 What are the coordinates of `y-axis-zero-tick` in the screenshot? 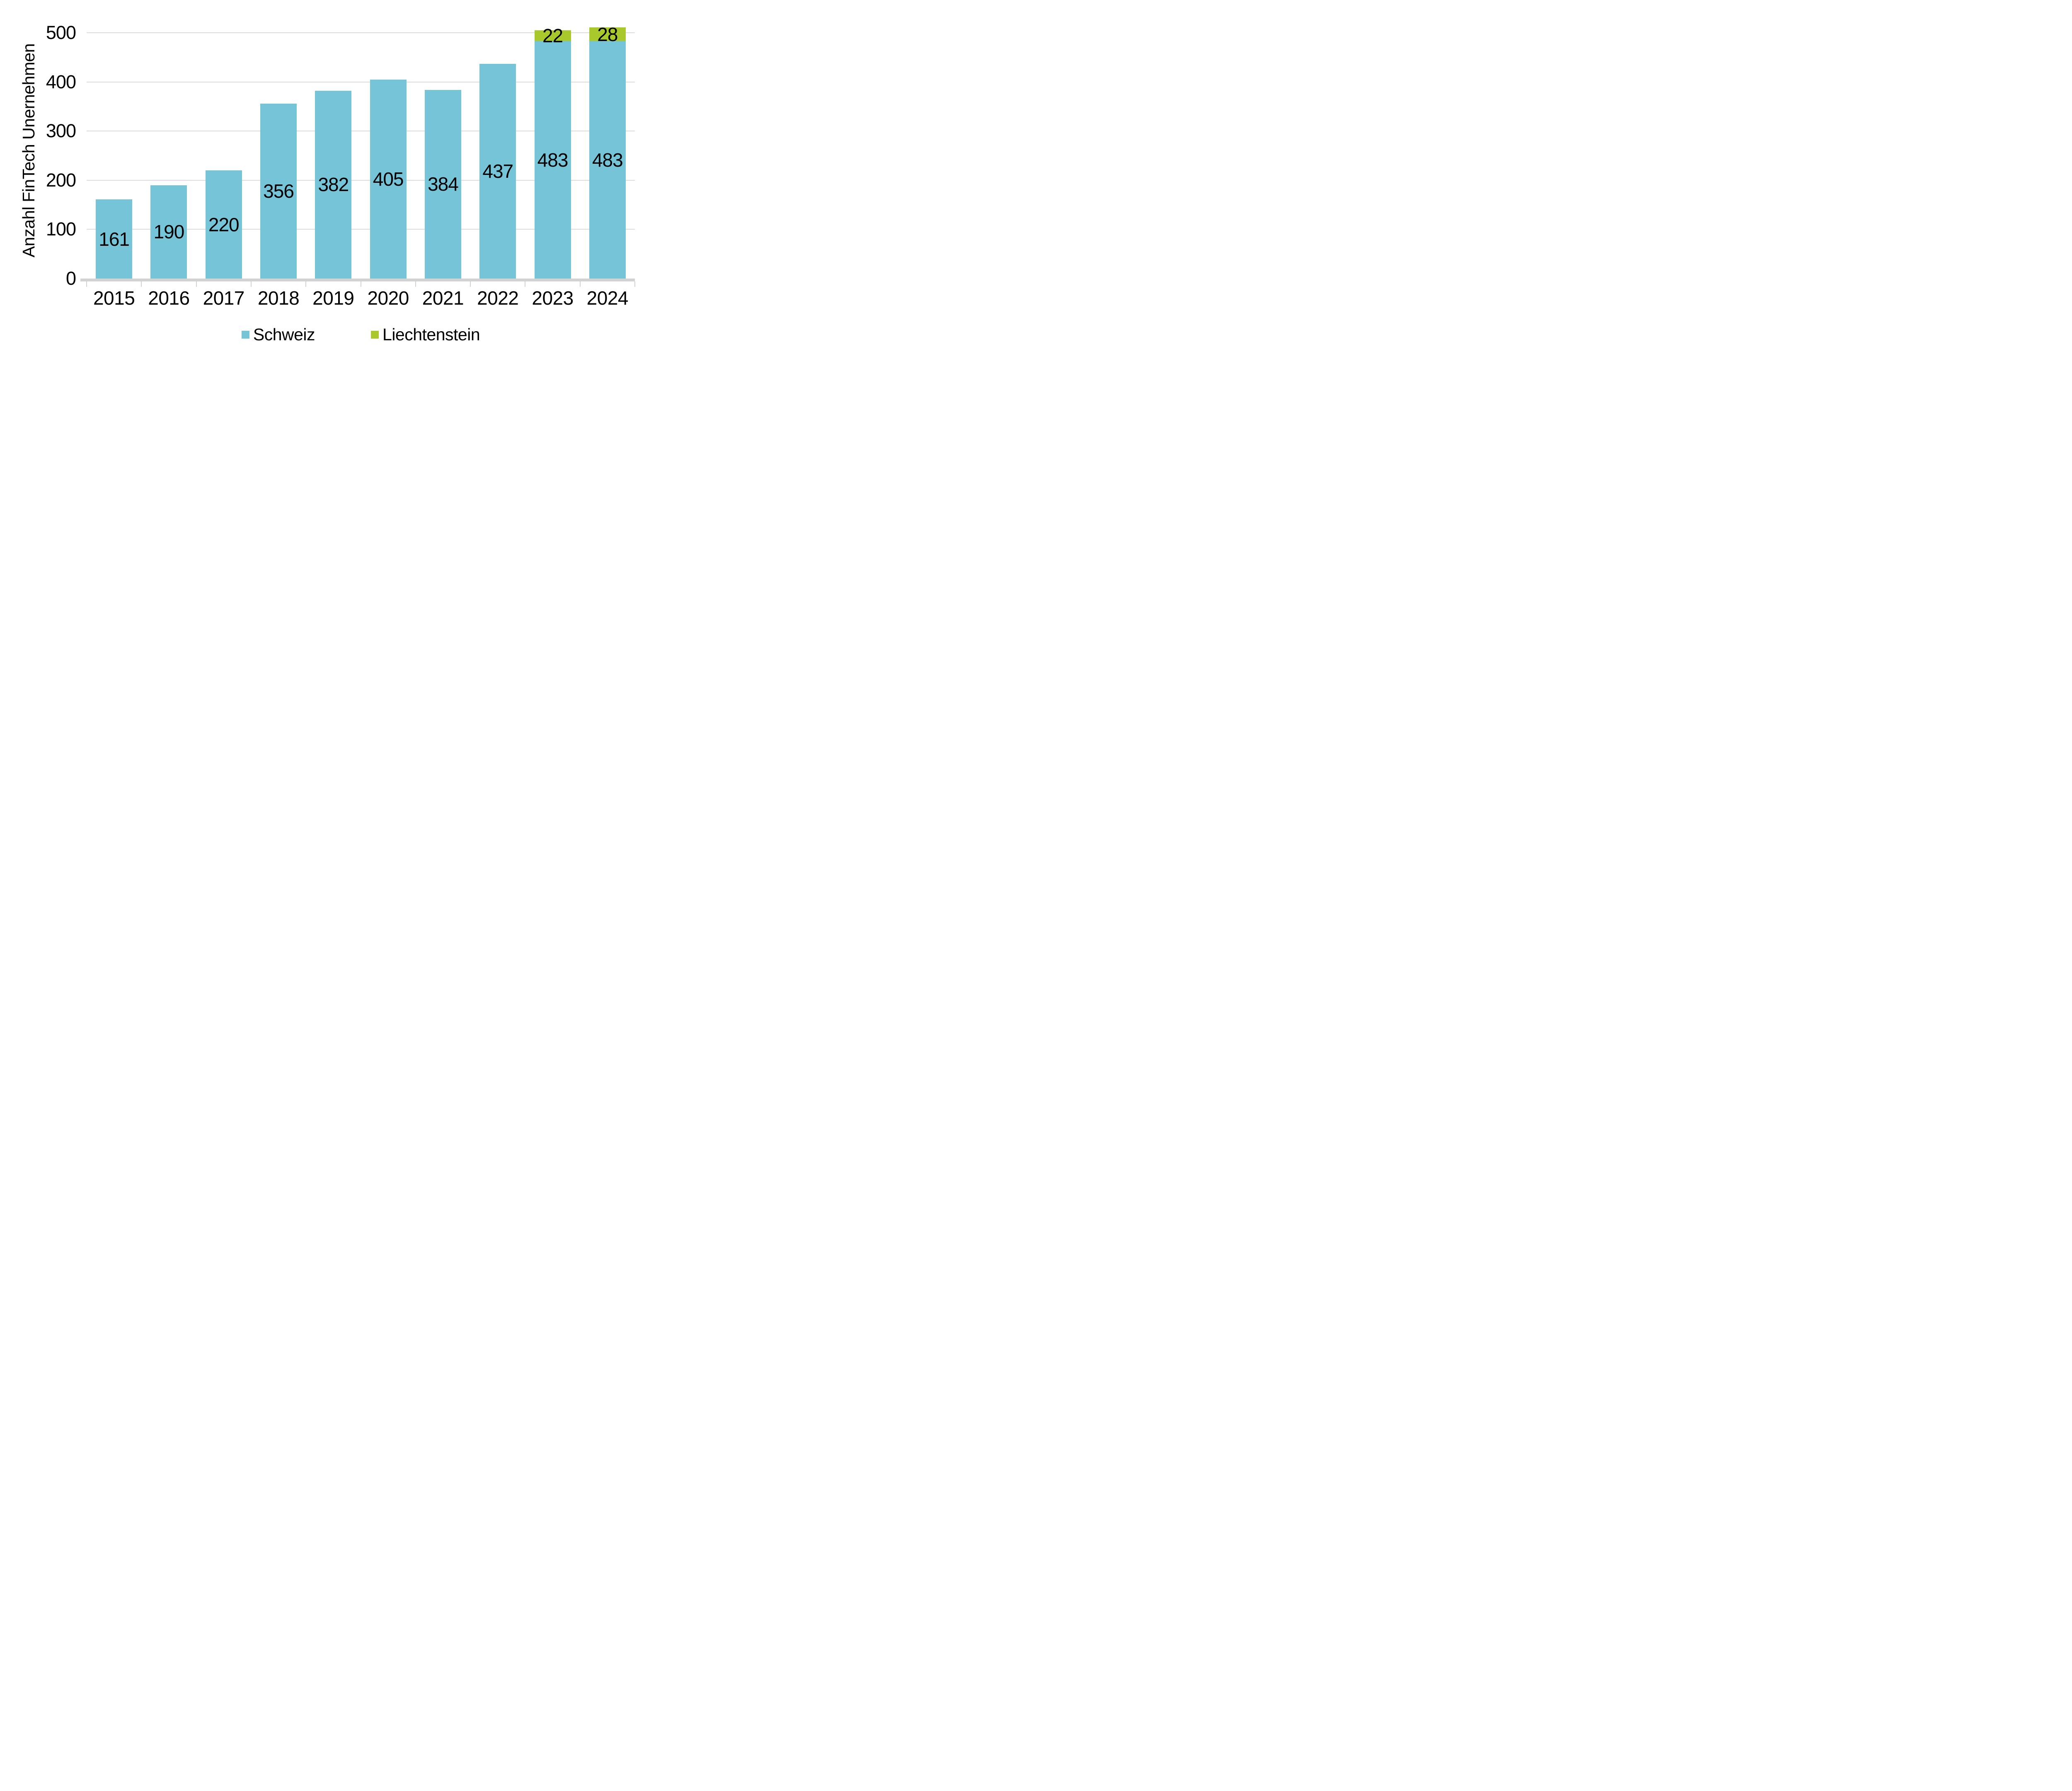 It's located at (83, 280).